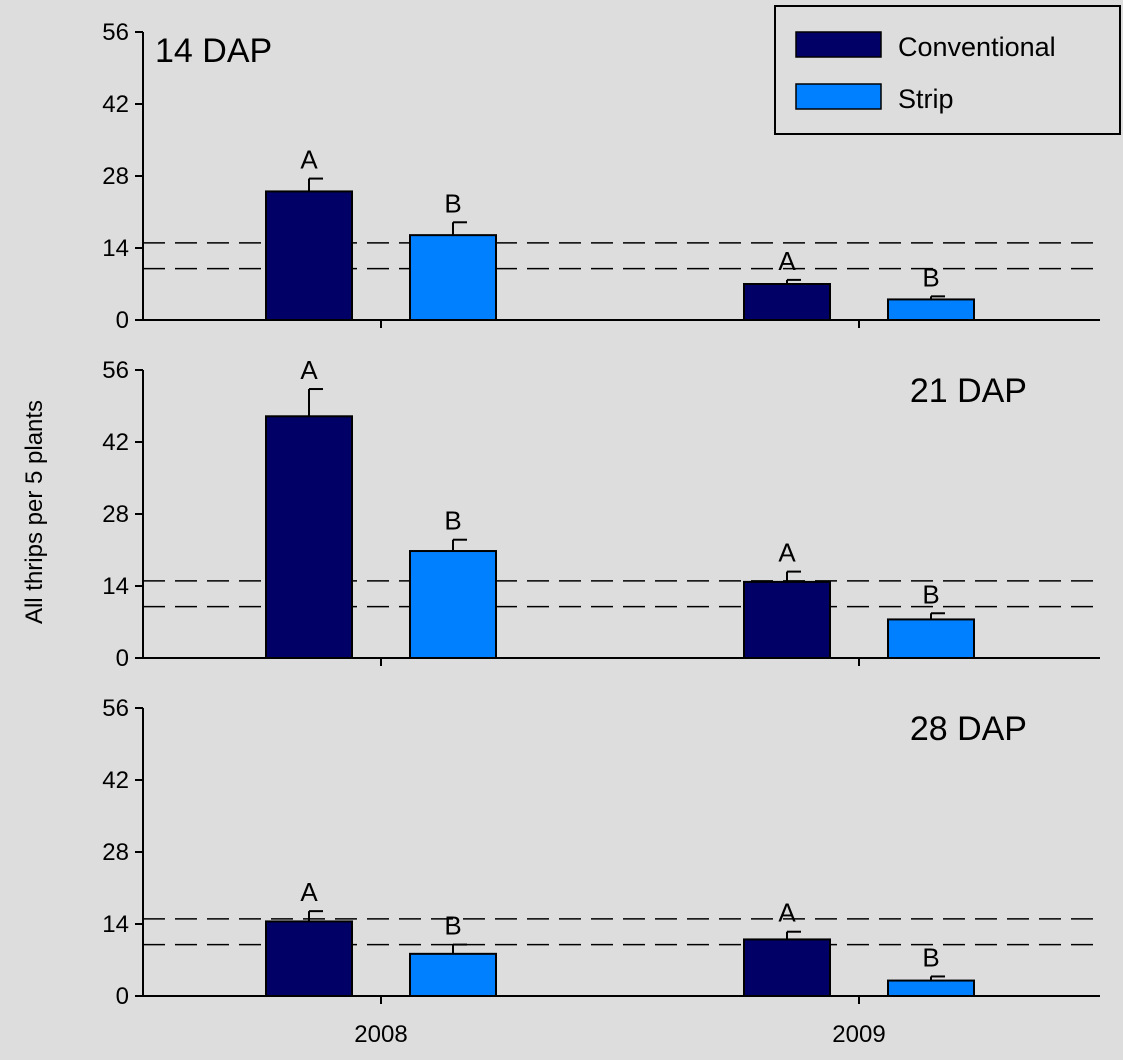 Image resolution: width=1123 pixels, height=1060 pixels. What do you see at coordinates (838, 44) in the screenshot?
I see `legend-swatch-conventional` at bounding box center [838, 44].